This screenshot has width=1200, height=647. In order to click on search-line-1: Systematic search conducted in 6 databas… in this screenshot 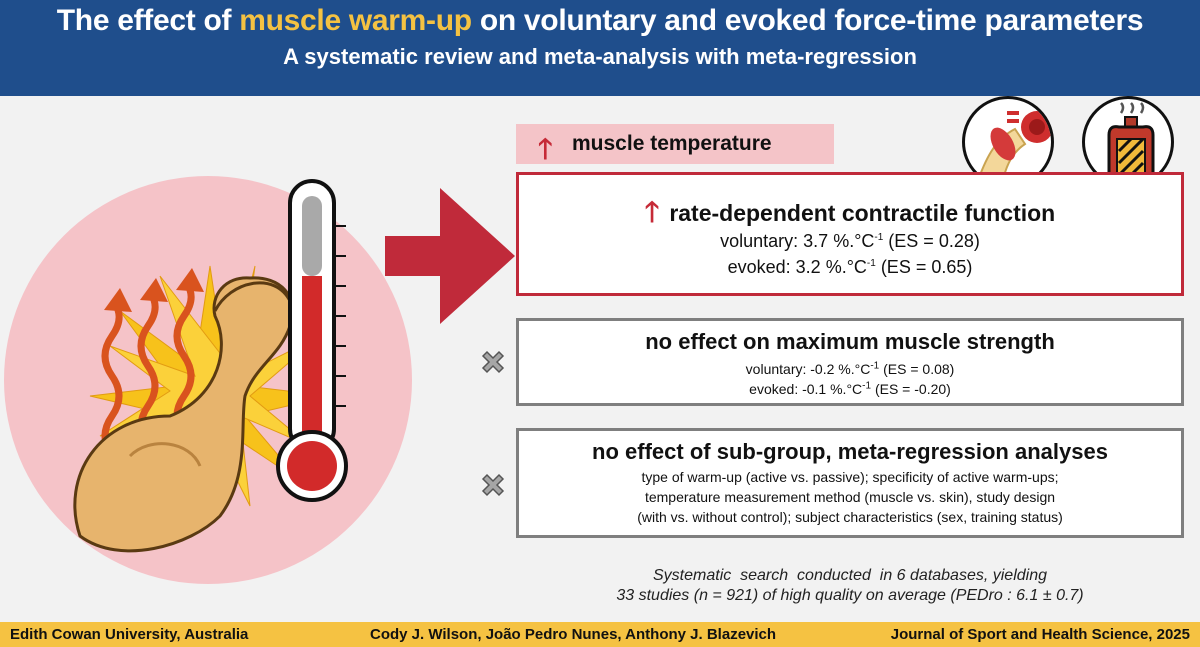, I will do `click(850, 575)`.